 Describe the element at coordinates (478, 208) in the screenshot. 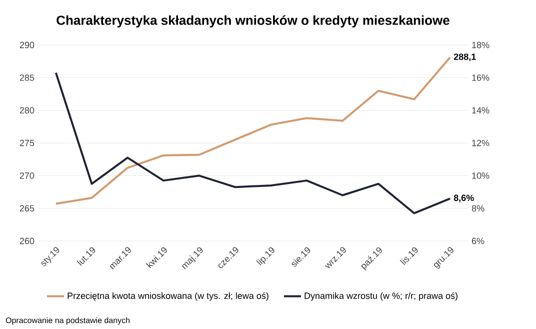

I see `y2-tick-label: 8%` at that location.